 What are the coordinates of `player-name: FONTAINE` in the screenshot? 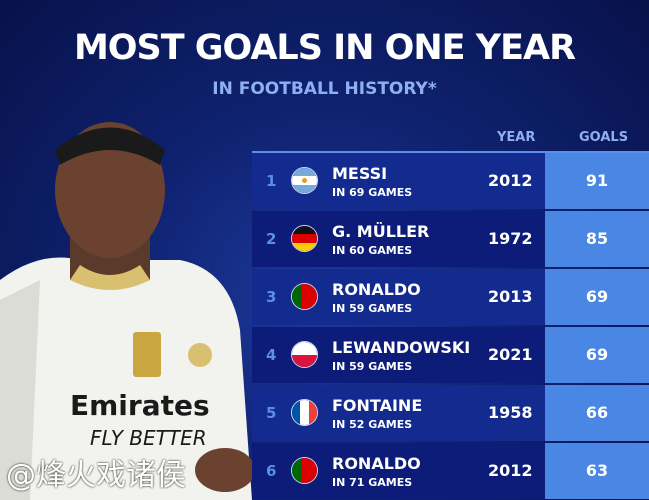 It's located at (377, 405).